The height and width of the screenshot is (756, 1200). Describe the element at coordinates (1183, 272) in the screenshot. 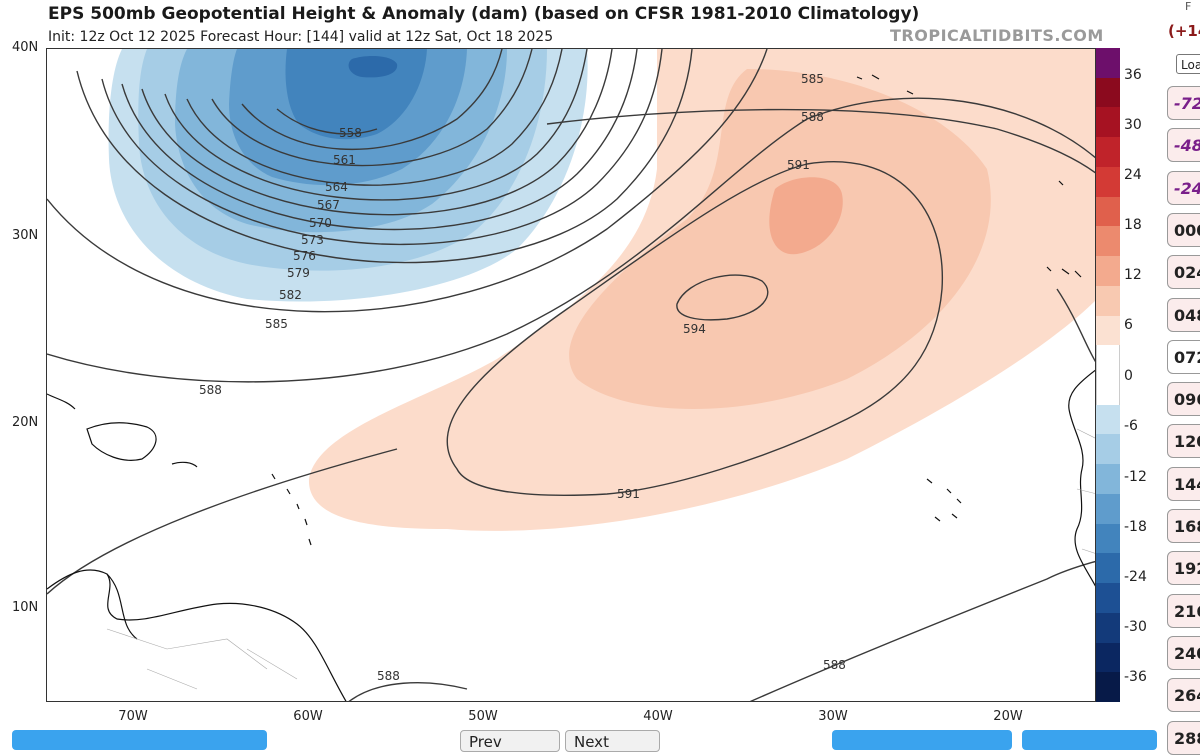

I see `forecast-hour-button-024: 024` at that location.